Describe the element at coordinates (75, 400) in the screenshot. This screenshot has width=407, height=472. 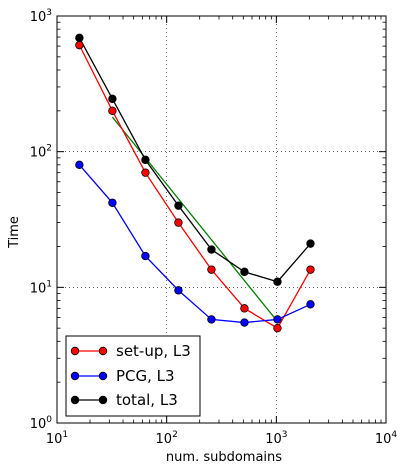
I see `legend-marker-total-left` at that location.